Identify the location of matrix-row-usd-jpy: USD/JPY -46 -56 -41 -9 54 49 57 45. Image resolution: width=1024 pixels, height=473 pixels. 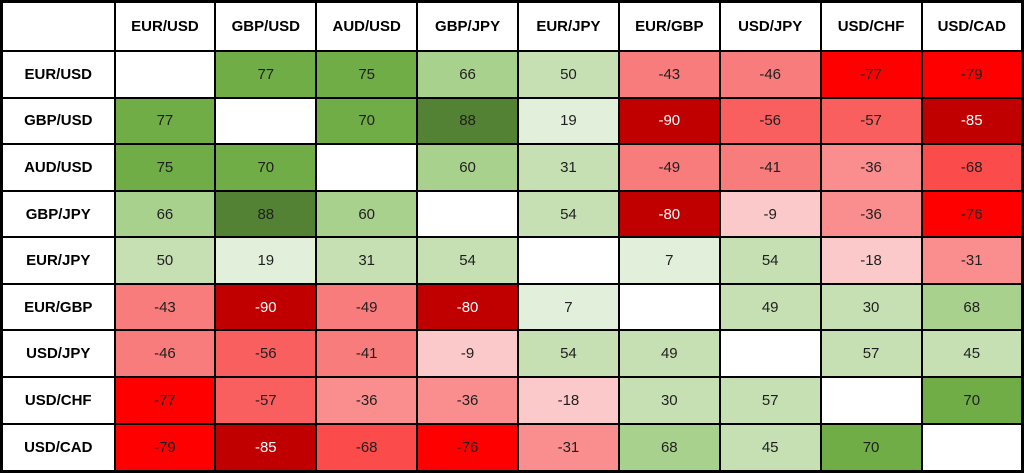
(512, 354).